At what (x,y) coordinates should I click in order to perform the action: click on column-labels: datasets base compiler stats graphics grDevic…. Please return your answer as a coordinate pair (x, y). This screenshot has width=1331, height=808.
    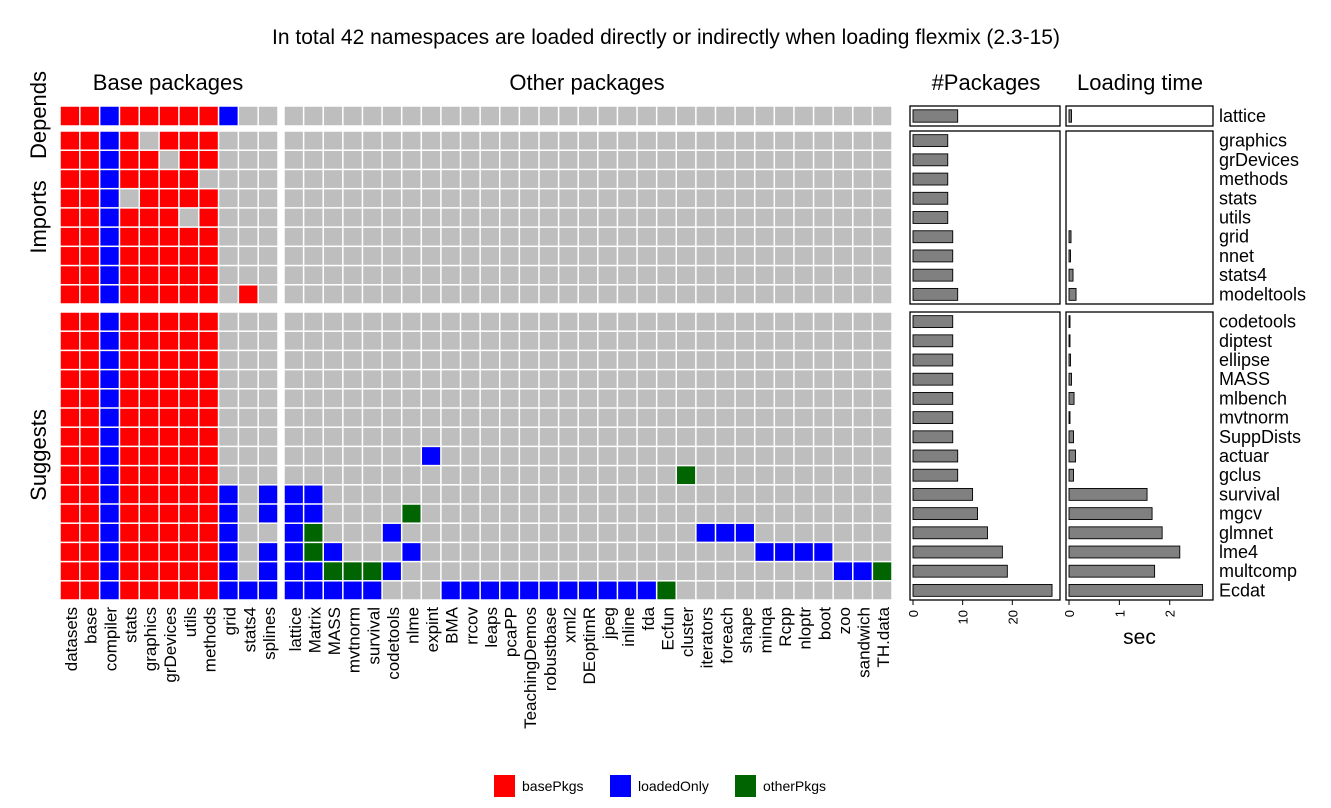
    Looking at the image, I should click on (477, 667).